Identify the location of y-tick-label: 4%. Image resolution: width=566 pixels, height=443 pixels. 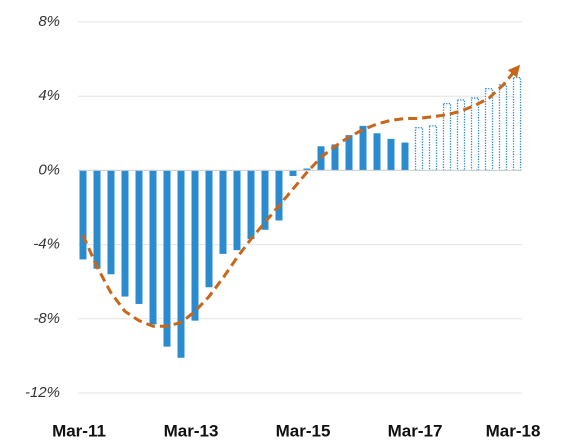
(49, 95).